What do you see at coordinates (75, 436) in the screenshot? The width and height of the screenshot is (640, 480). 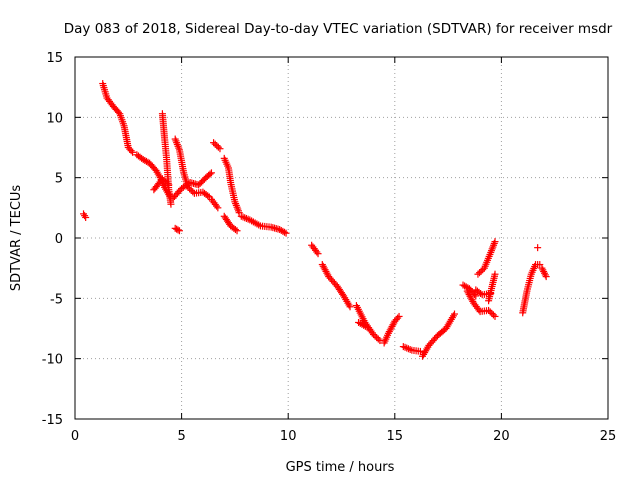 I see `x-tick-label: 0` at bounding box center [75, 436].